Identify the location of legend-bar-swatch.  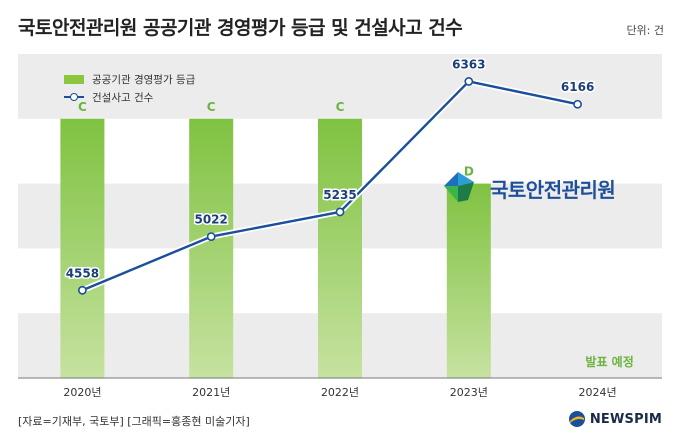
(74, 79).